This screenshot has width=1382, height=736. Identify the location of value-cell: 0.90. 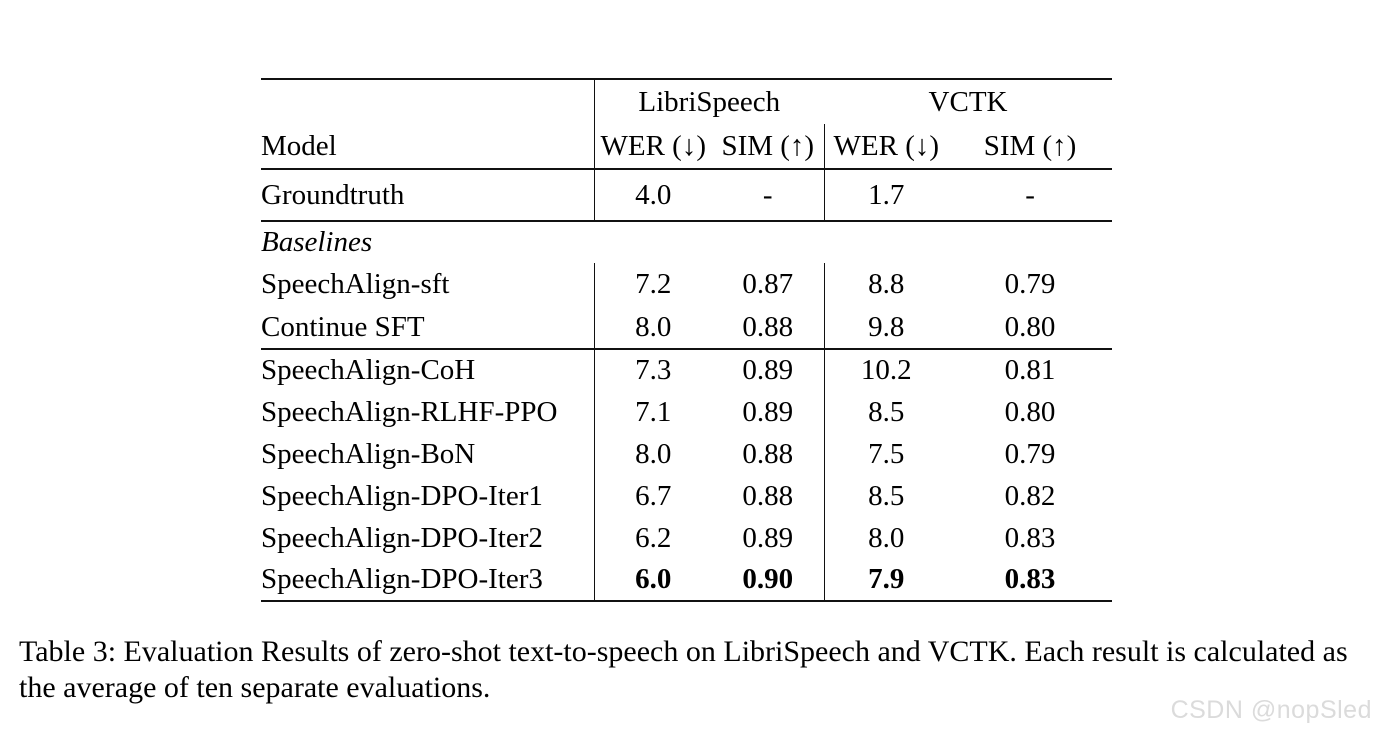
(768, 579).